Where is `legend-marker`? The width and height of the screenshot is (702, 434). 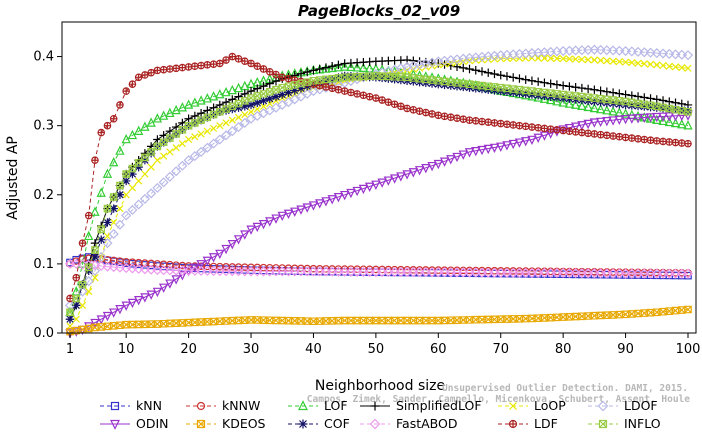
legend-marker is located at coordinates (375, 424).